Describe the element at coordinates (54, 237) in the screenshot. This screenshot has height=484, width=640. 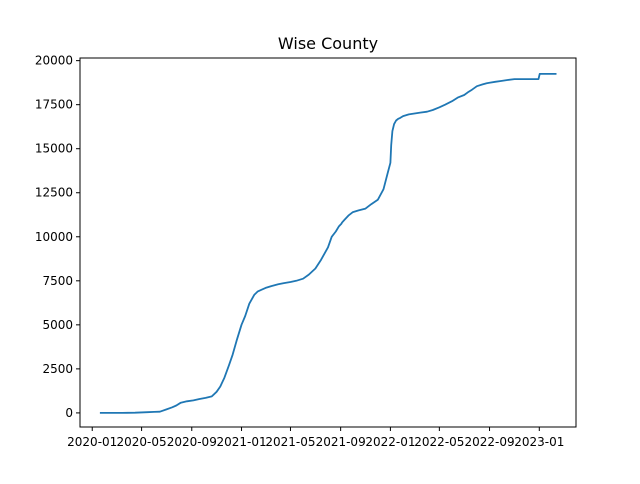
I see `y-tick-label: 10000` at that location.